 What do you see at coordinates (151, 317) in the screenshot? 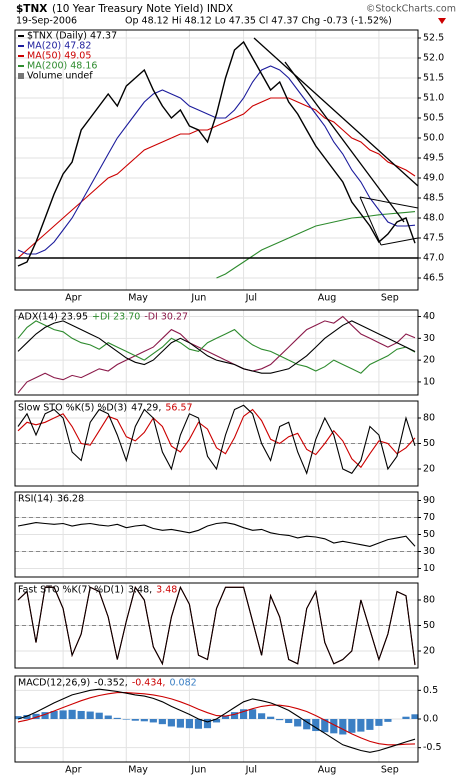
I see `legend-name: -DI` at bounding box center [151, 317].